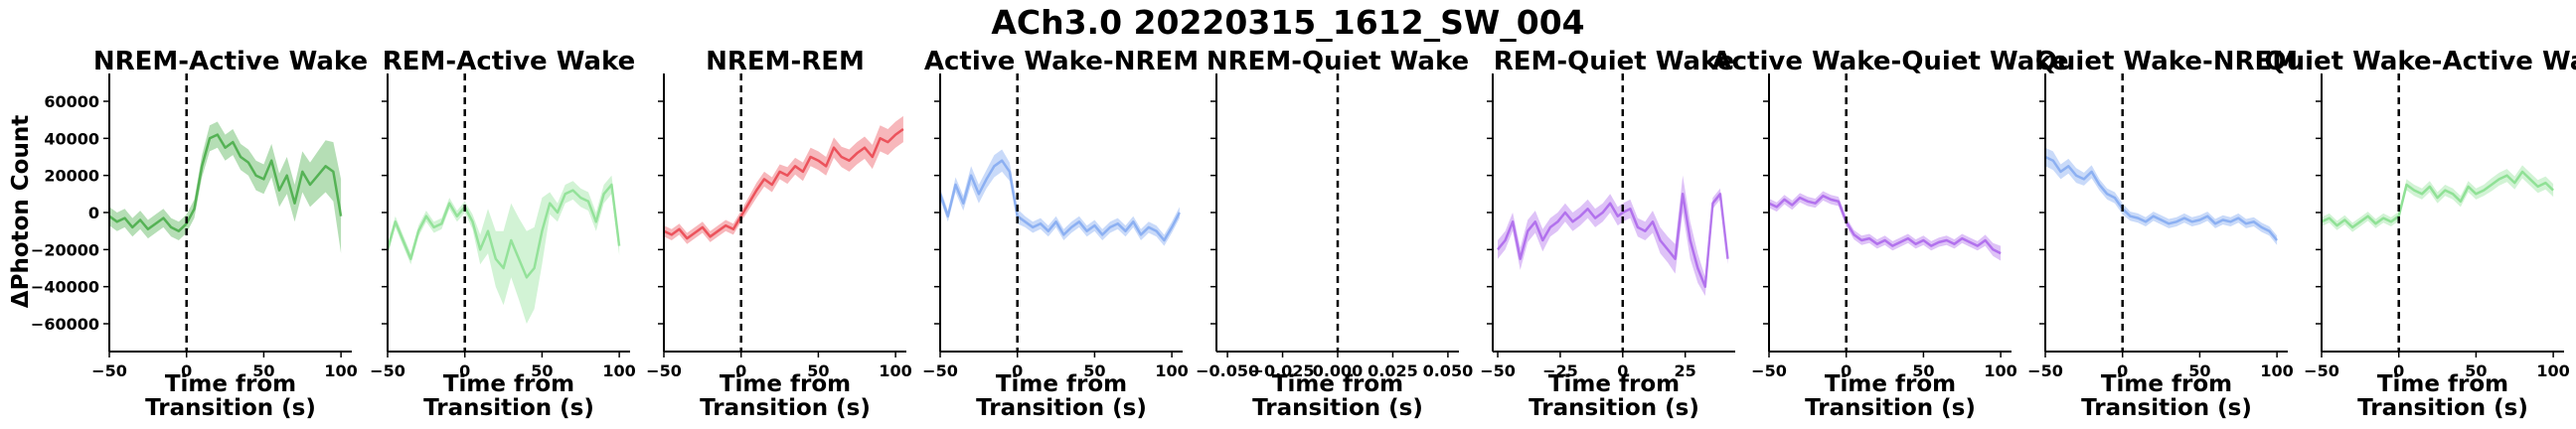  Describe the element at coordinates (230, 62) in the screenshot. I see `subplot-title: NREM-Active Wake` at that location.